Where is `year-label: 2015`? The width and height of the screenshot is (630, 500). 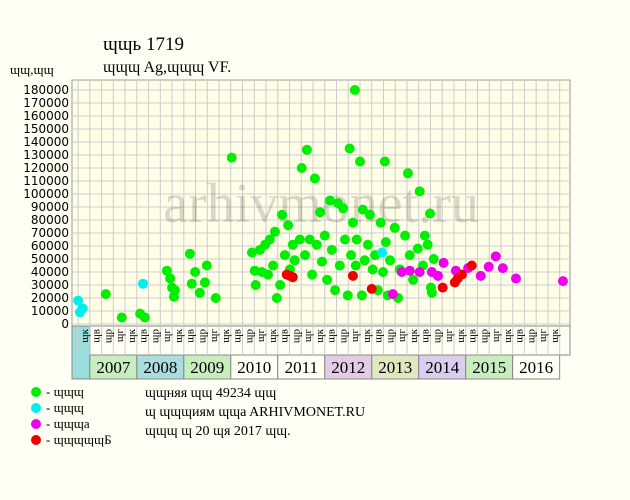
year-label: 2015 is located at coordinates (489, 367).